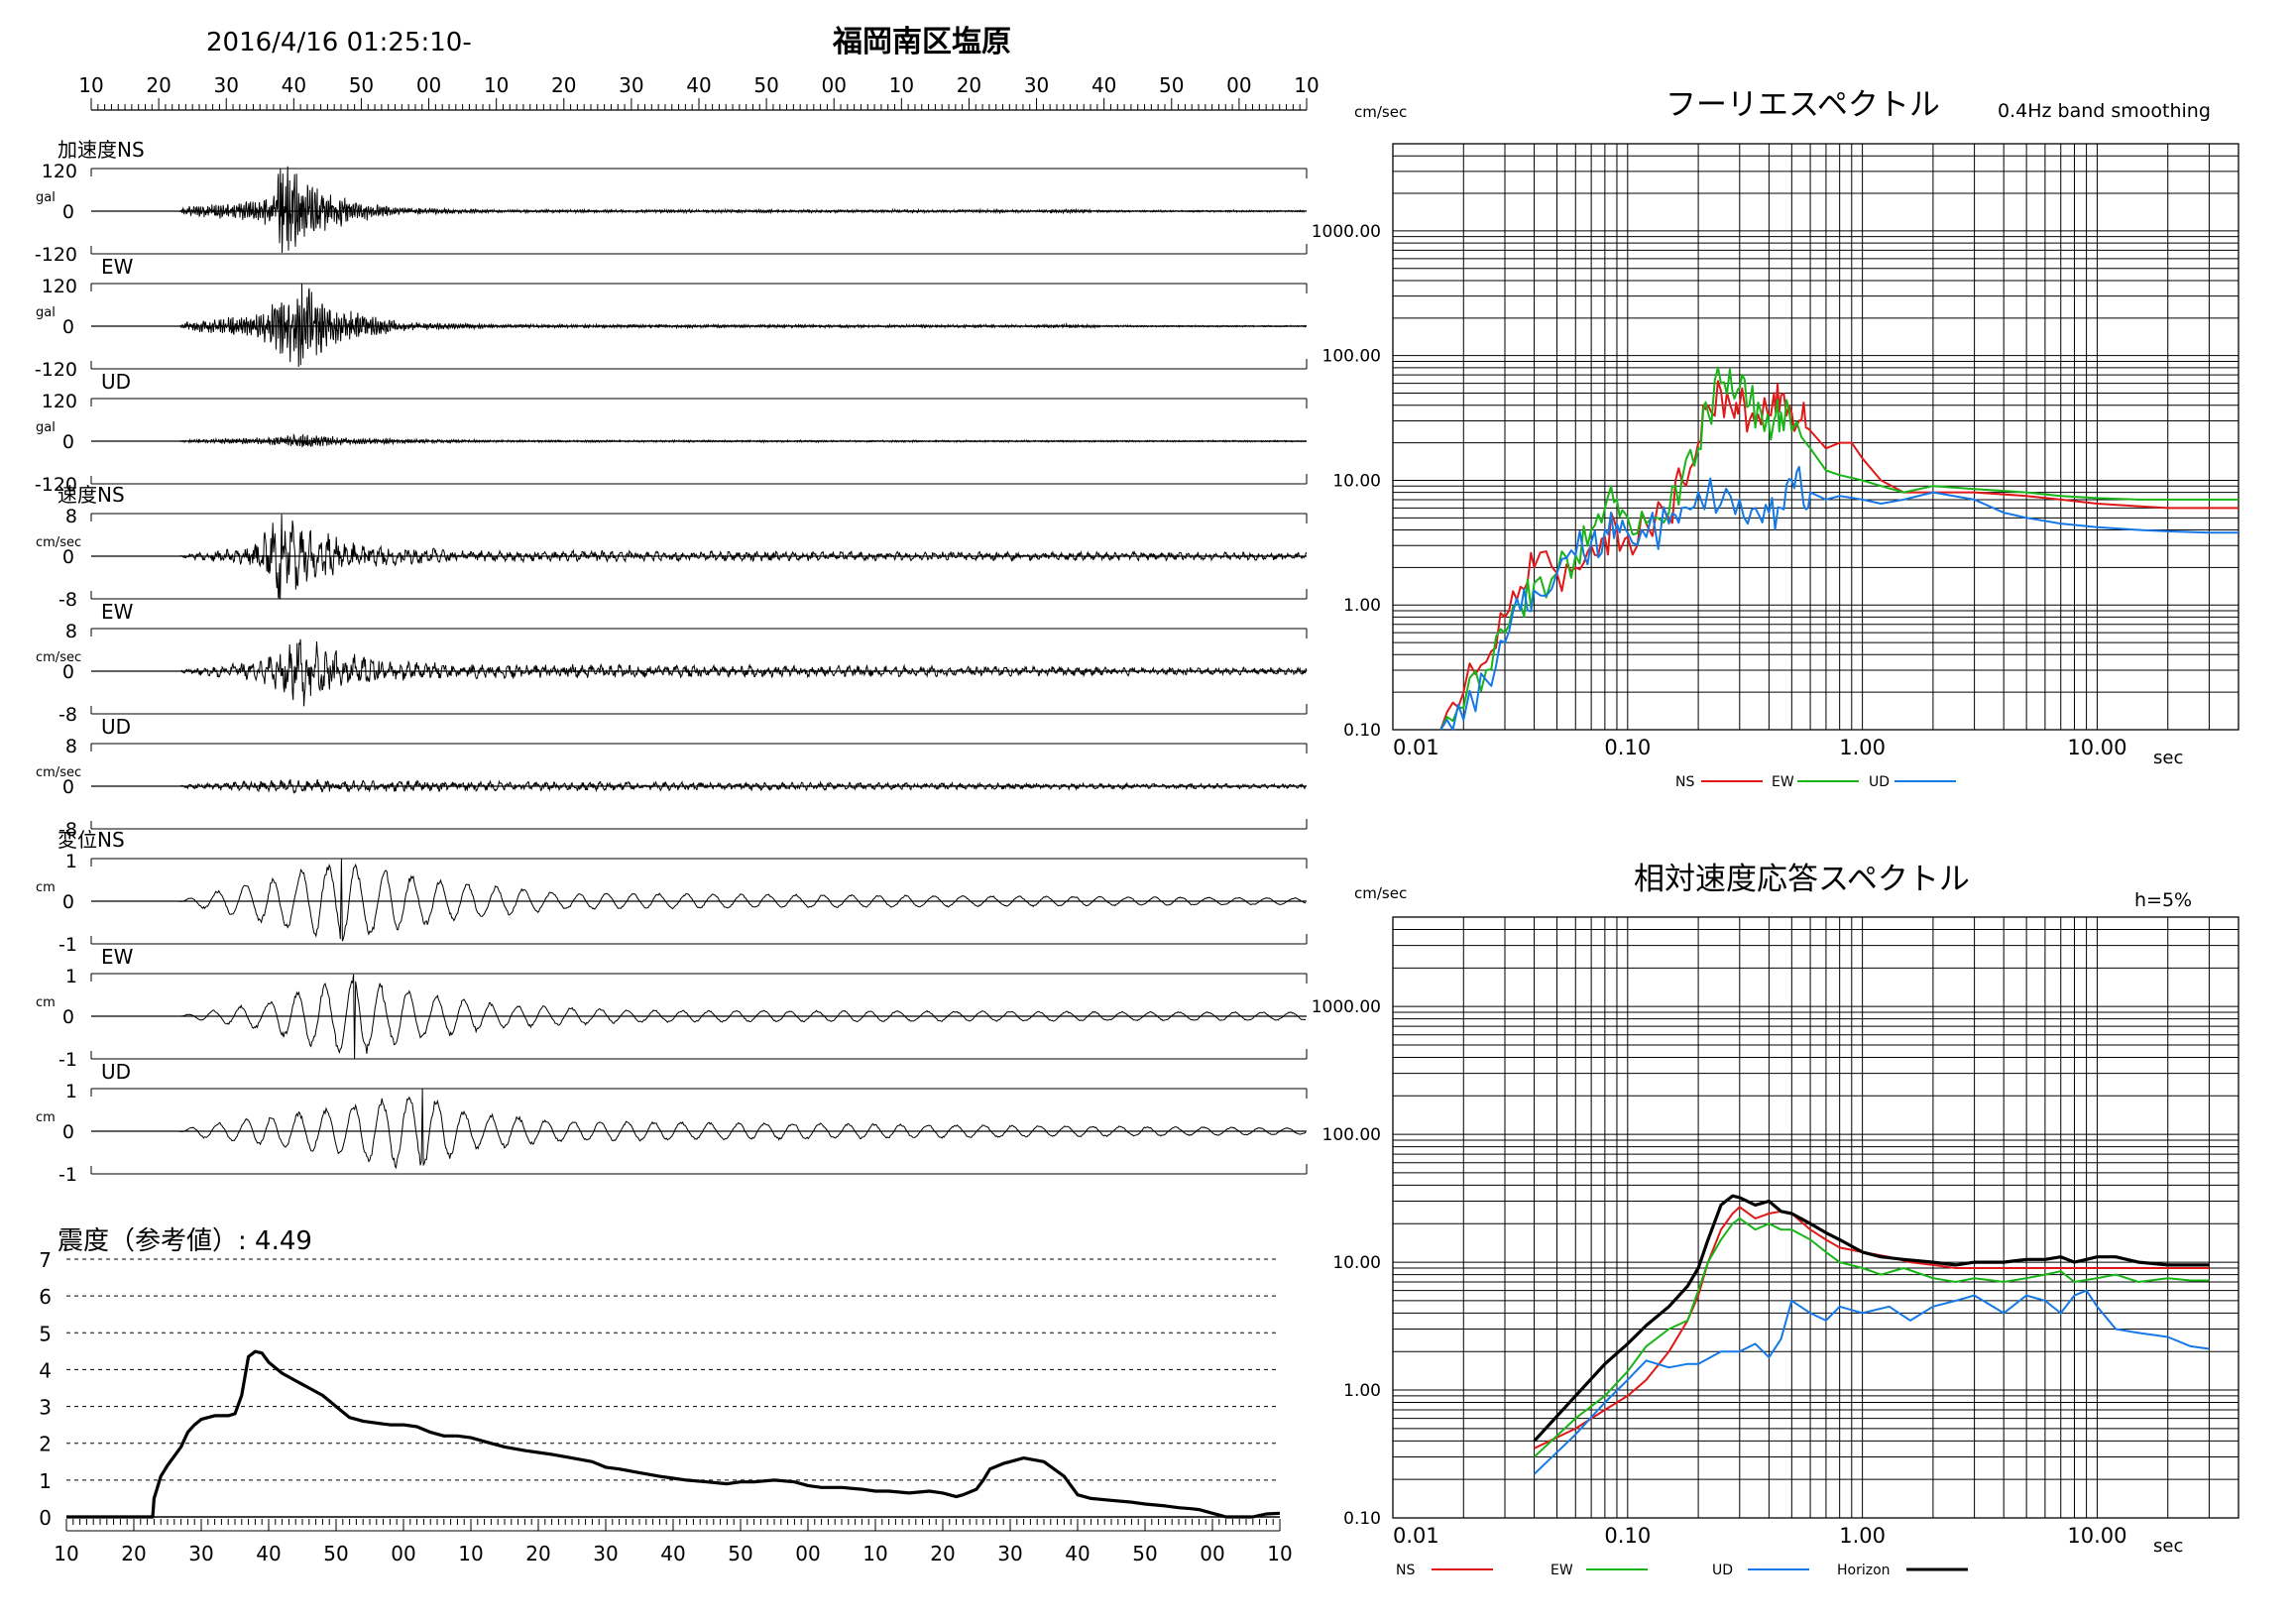 Image resolution: width=2296 pixels, height=1623 pixels. I want to click on y-tick-label: -8, so click(67, 830).